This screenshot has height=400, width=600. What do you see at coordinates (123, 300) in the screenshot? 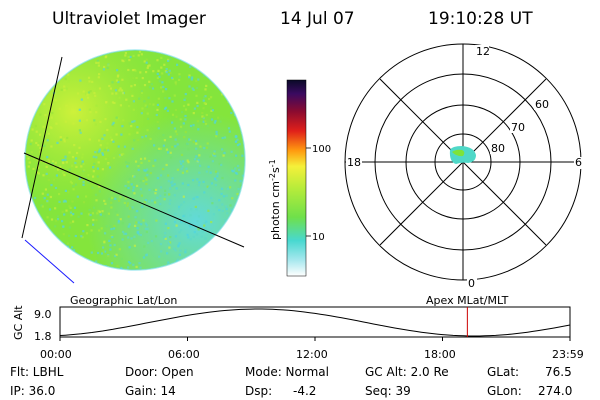
I see `alt-plot-left-title: Geographic Lat/Lon` at bounding box center [123, 300].